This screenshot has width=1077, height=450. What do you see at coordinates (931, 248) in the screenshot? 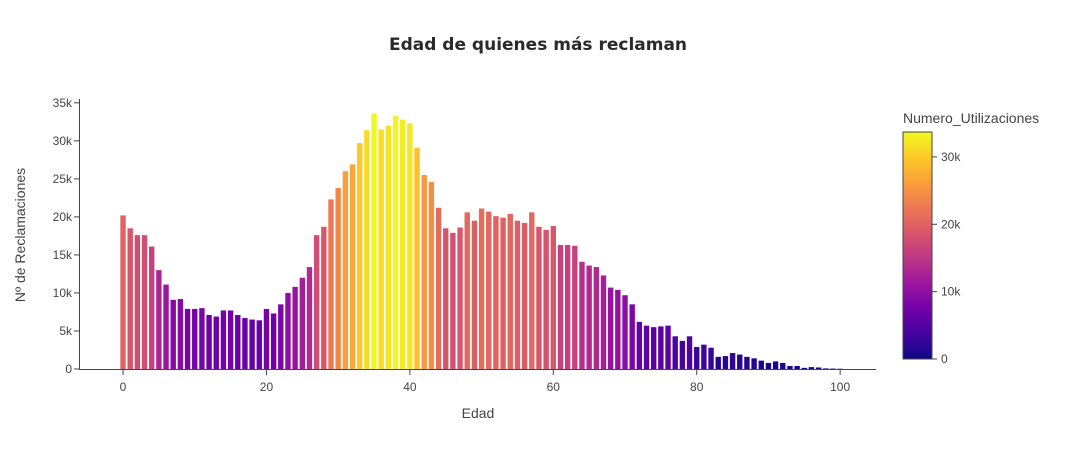
I see `colorbar: 0 10k 20k 30k` at bounding box center [931, 248].